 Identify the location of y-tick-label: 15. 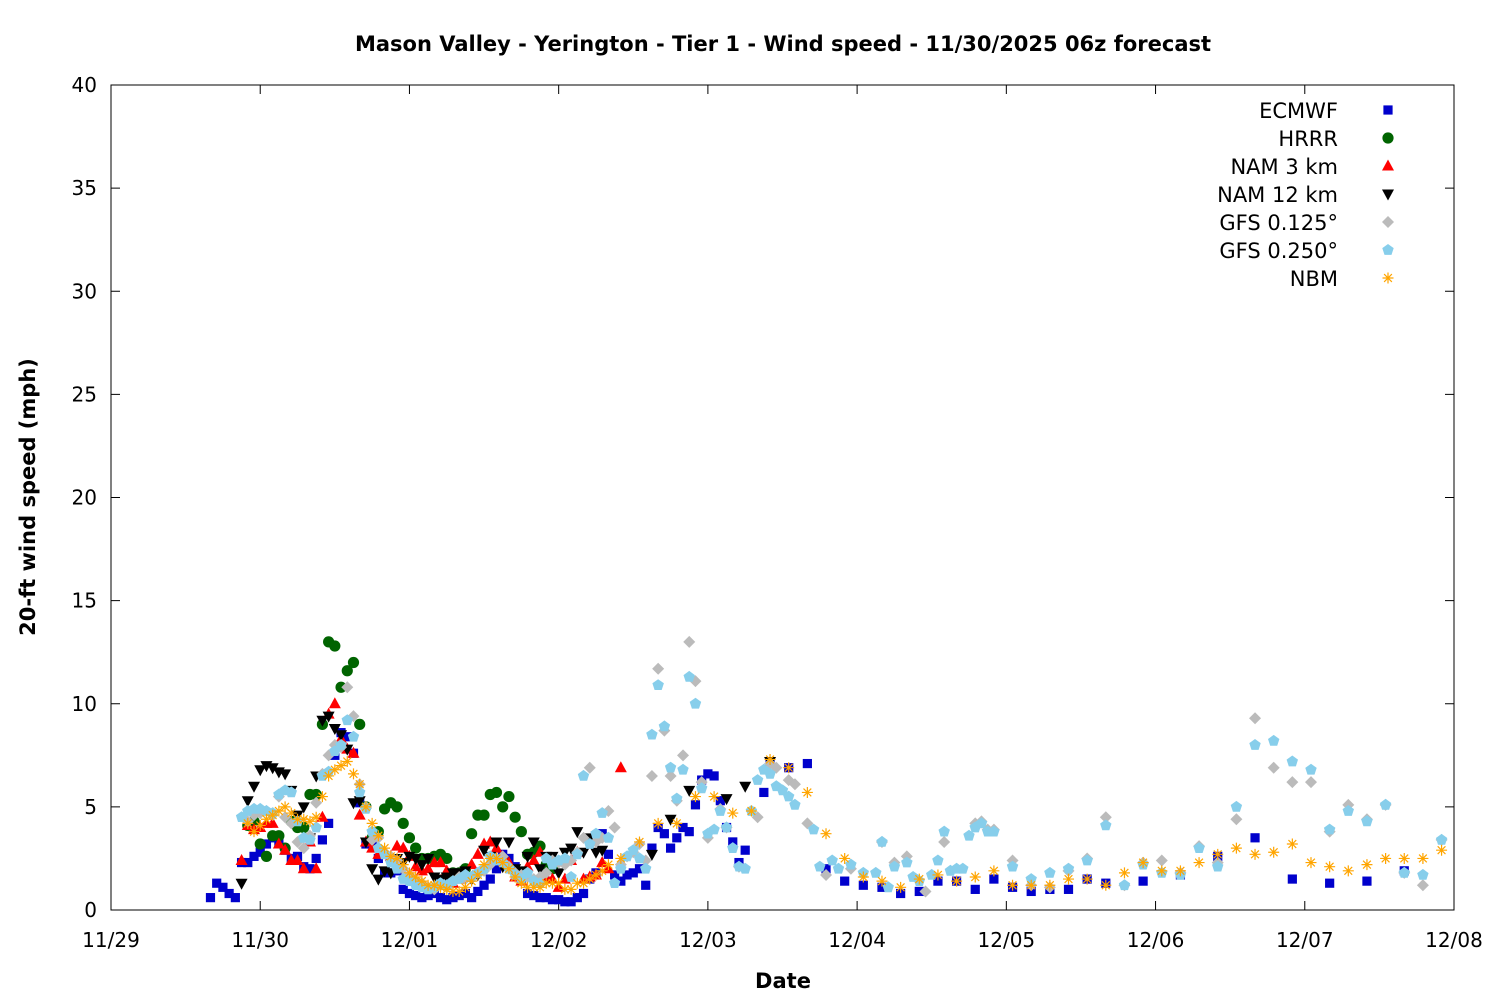
(84, 601).